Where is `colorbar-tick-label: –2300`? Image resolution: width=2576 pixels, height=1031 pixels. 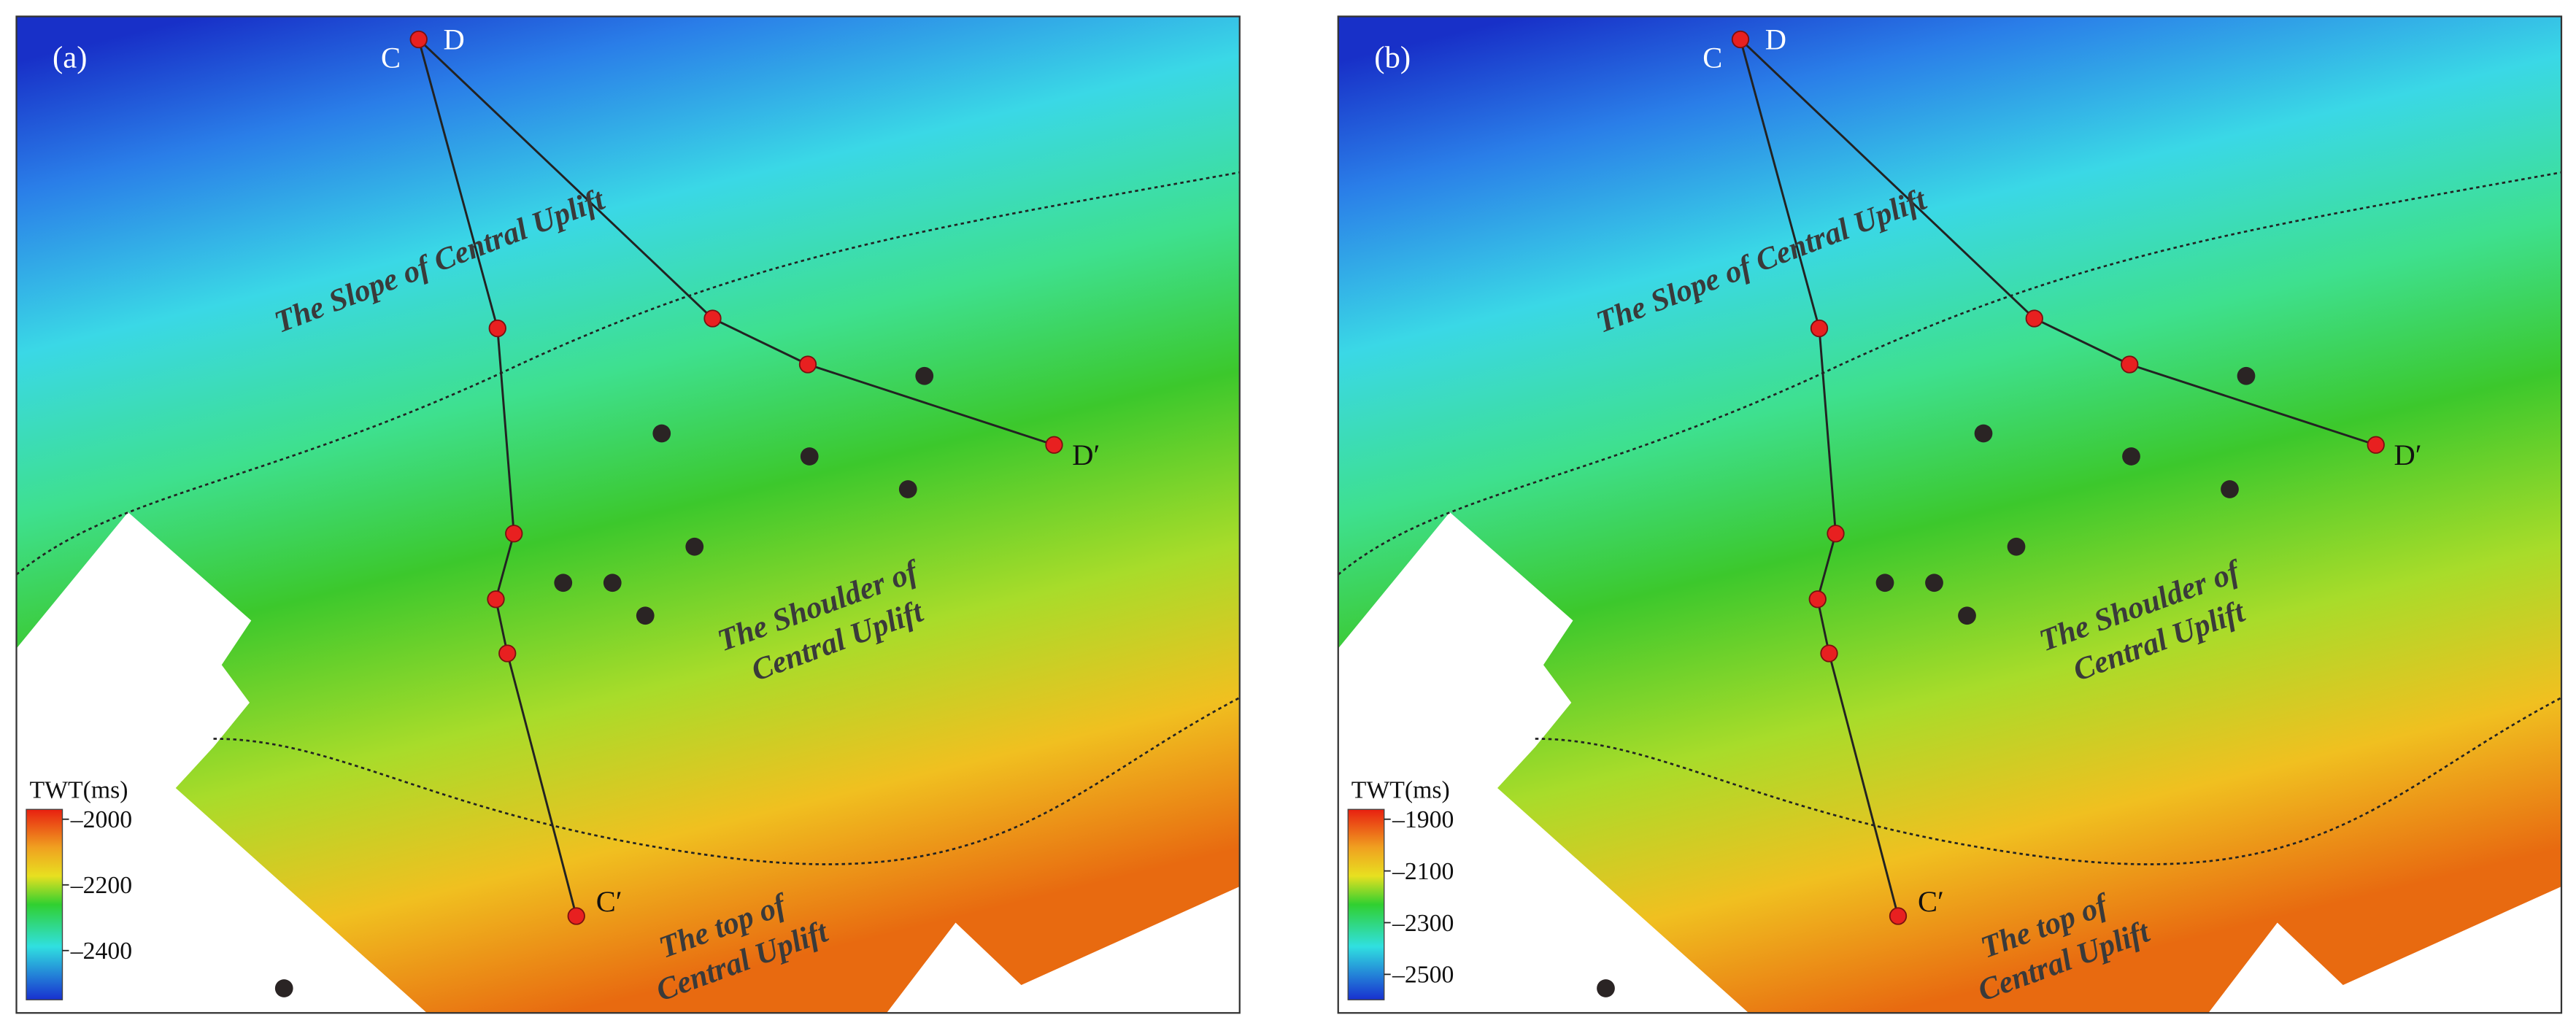
colorbar-tick-label: –2300 is located at coordinates (1423, 923).